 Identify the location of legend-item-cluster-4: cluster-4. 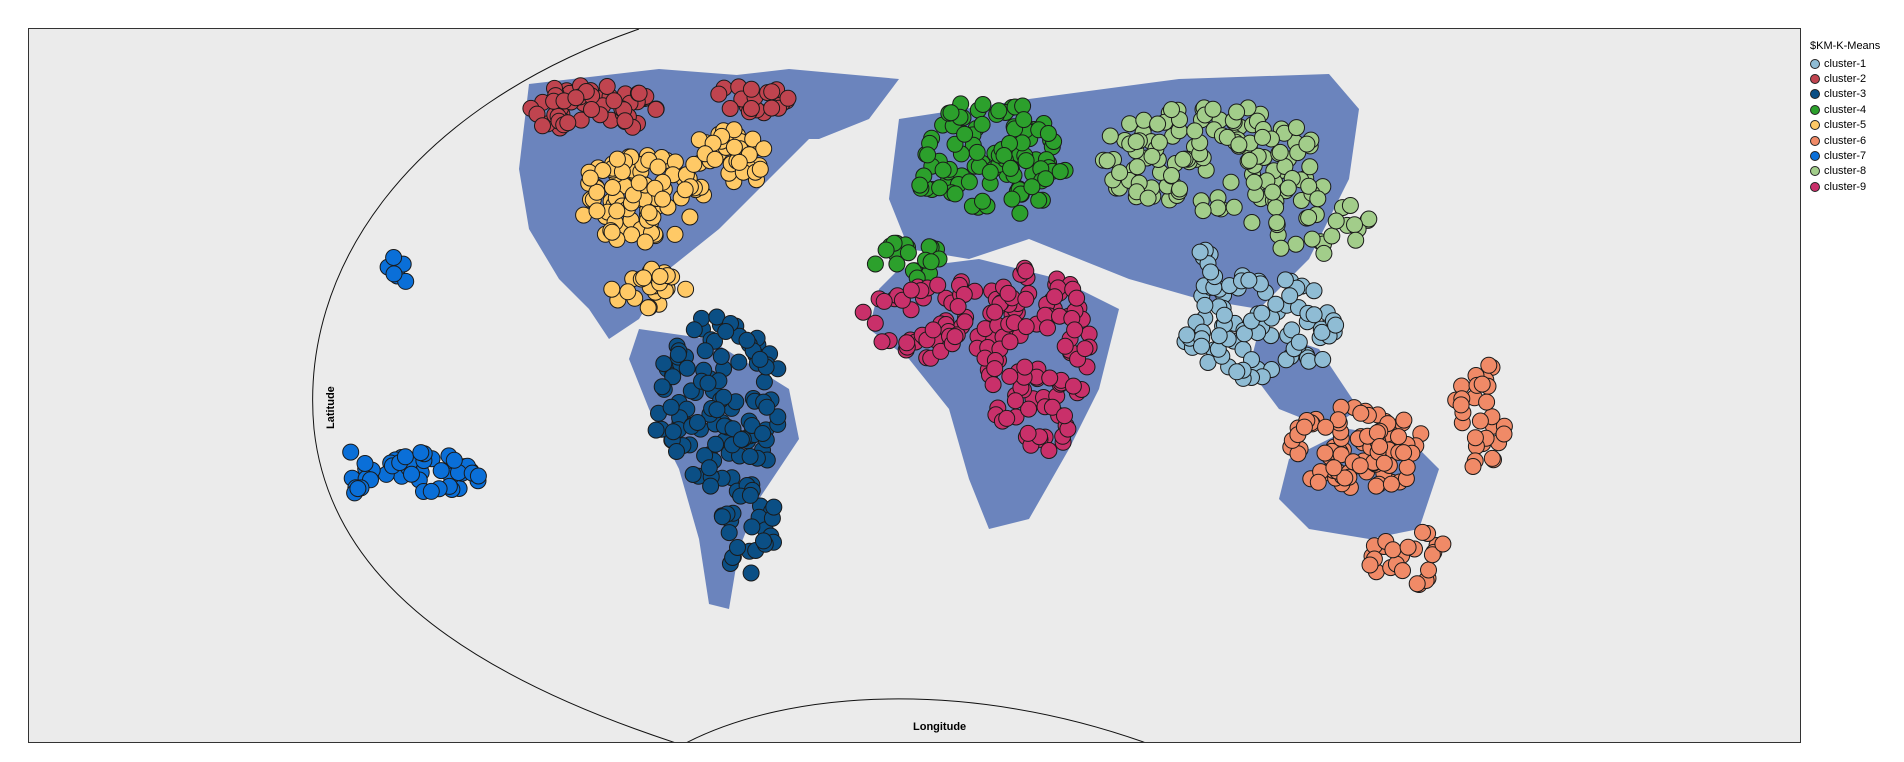
(1845, 109).